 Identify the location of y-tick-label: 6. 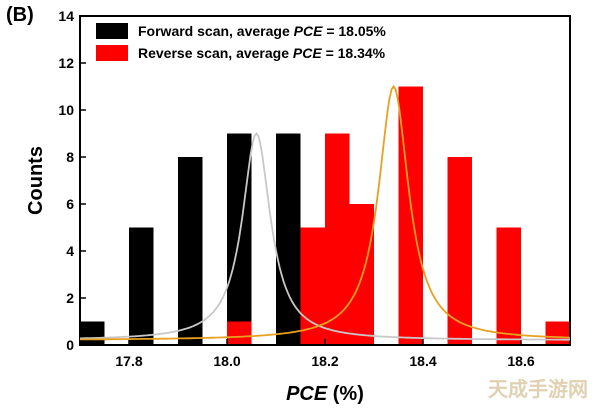
(70, 204).